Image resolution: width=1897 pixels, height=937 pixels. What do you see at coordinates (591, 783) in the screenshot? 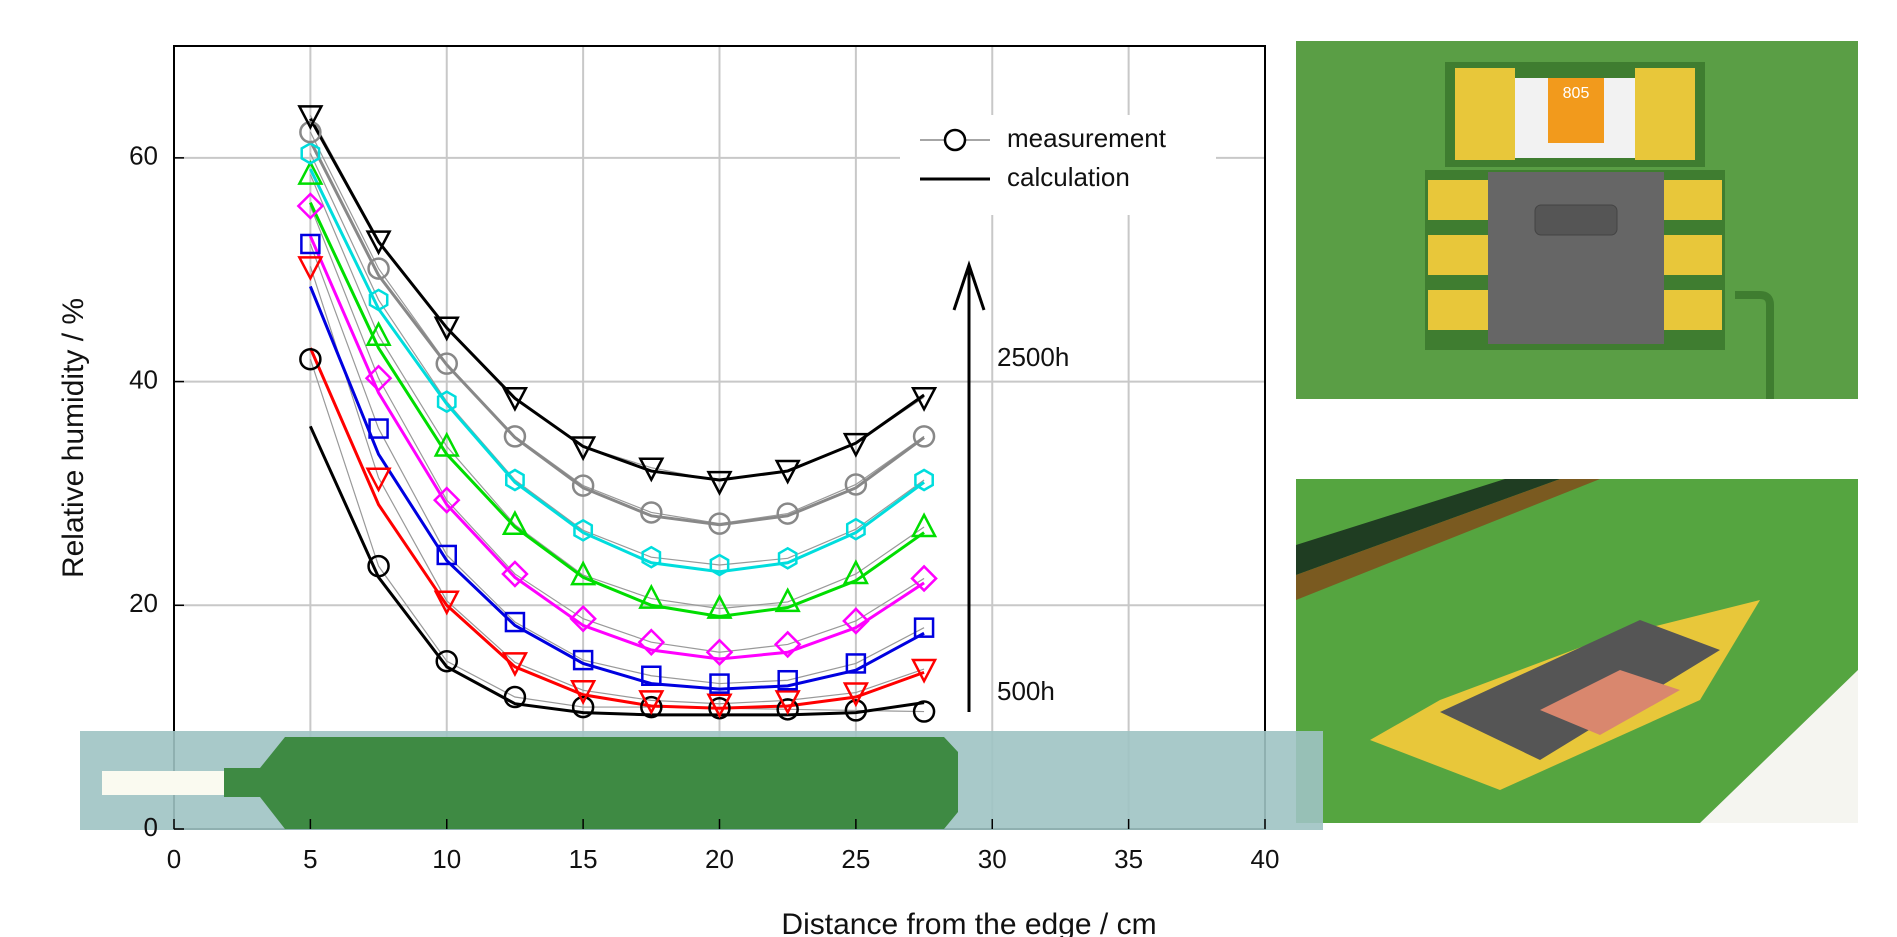
I see `strip-board` at bounding box center [591, 783].